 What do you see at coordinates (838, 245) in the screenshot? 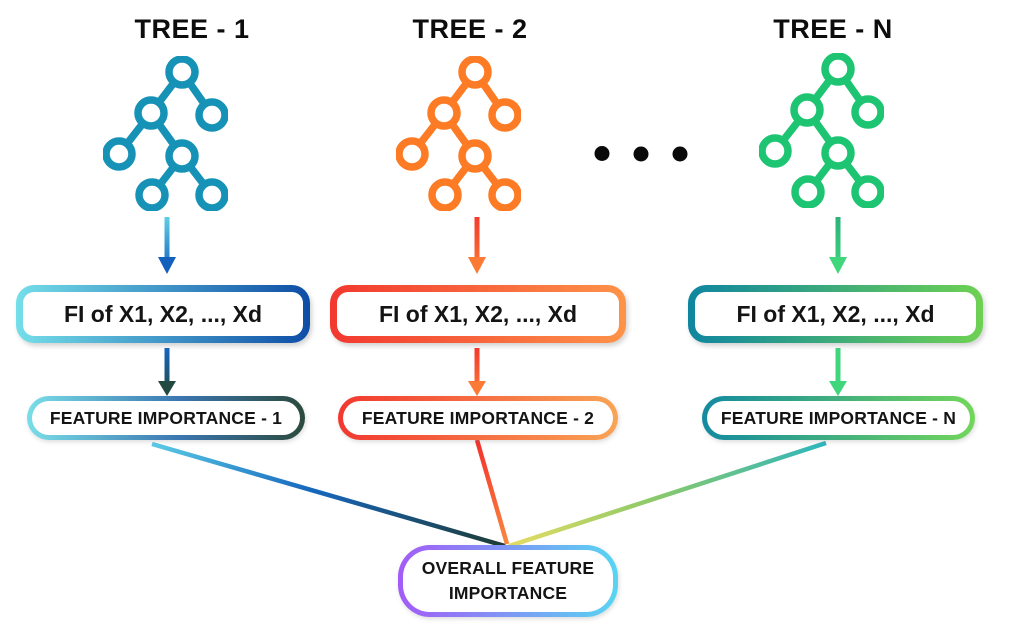
I see `treen-to-fi-arrow-icon` at bounding box center [838, 245].